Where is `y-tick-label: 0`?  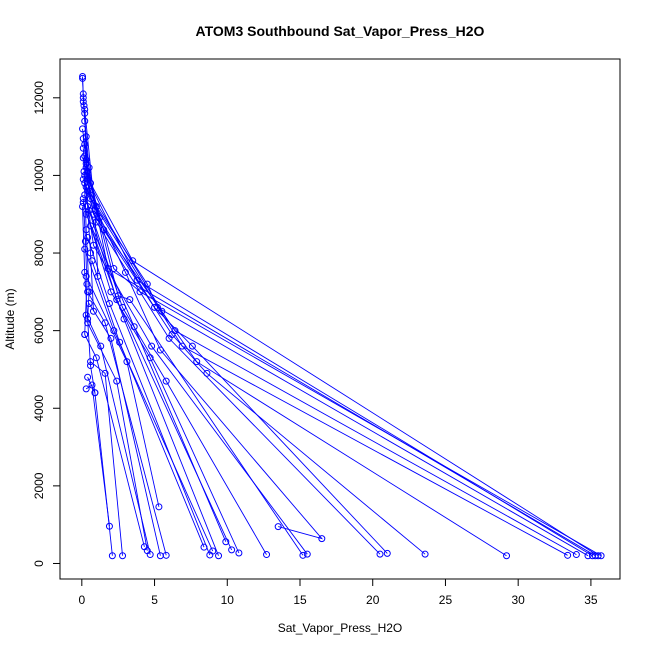
y-tick-label: 0 is located at coordinates (39, 563).